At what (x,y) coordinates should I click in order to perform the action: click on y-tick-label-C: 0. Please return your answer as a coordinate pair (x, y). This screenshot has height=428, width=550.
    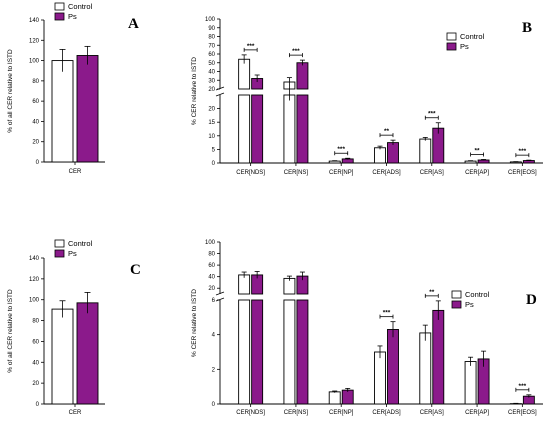
    Looking at the image, I should click on (38, 405).